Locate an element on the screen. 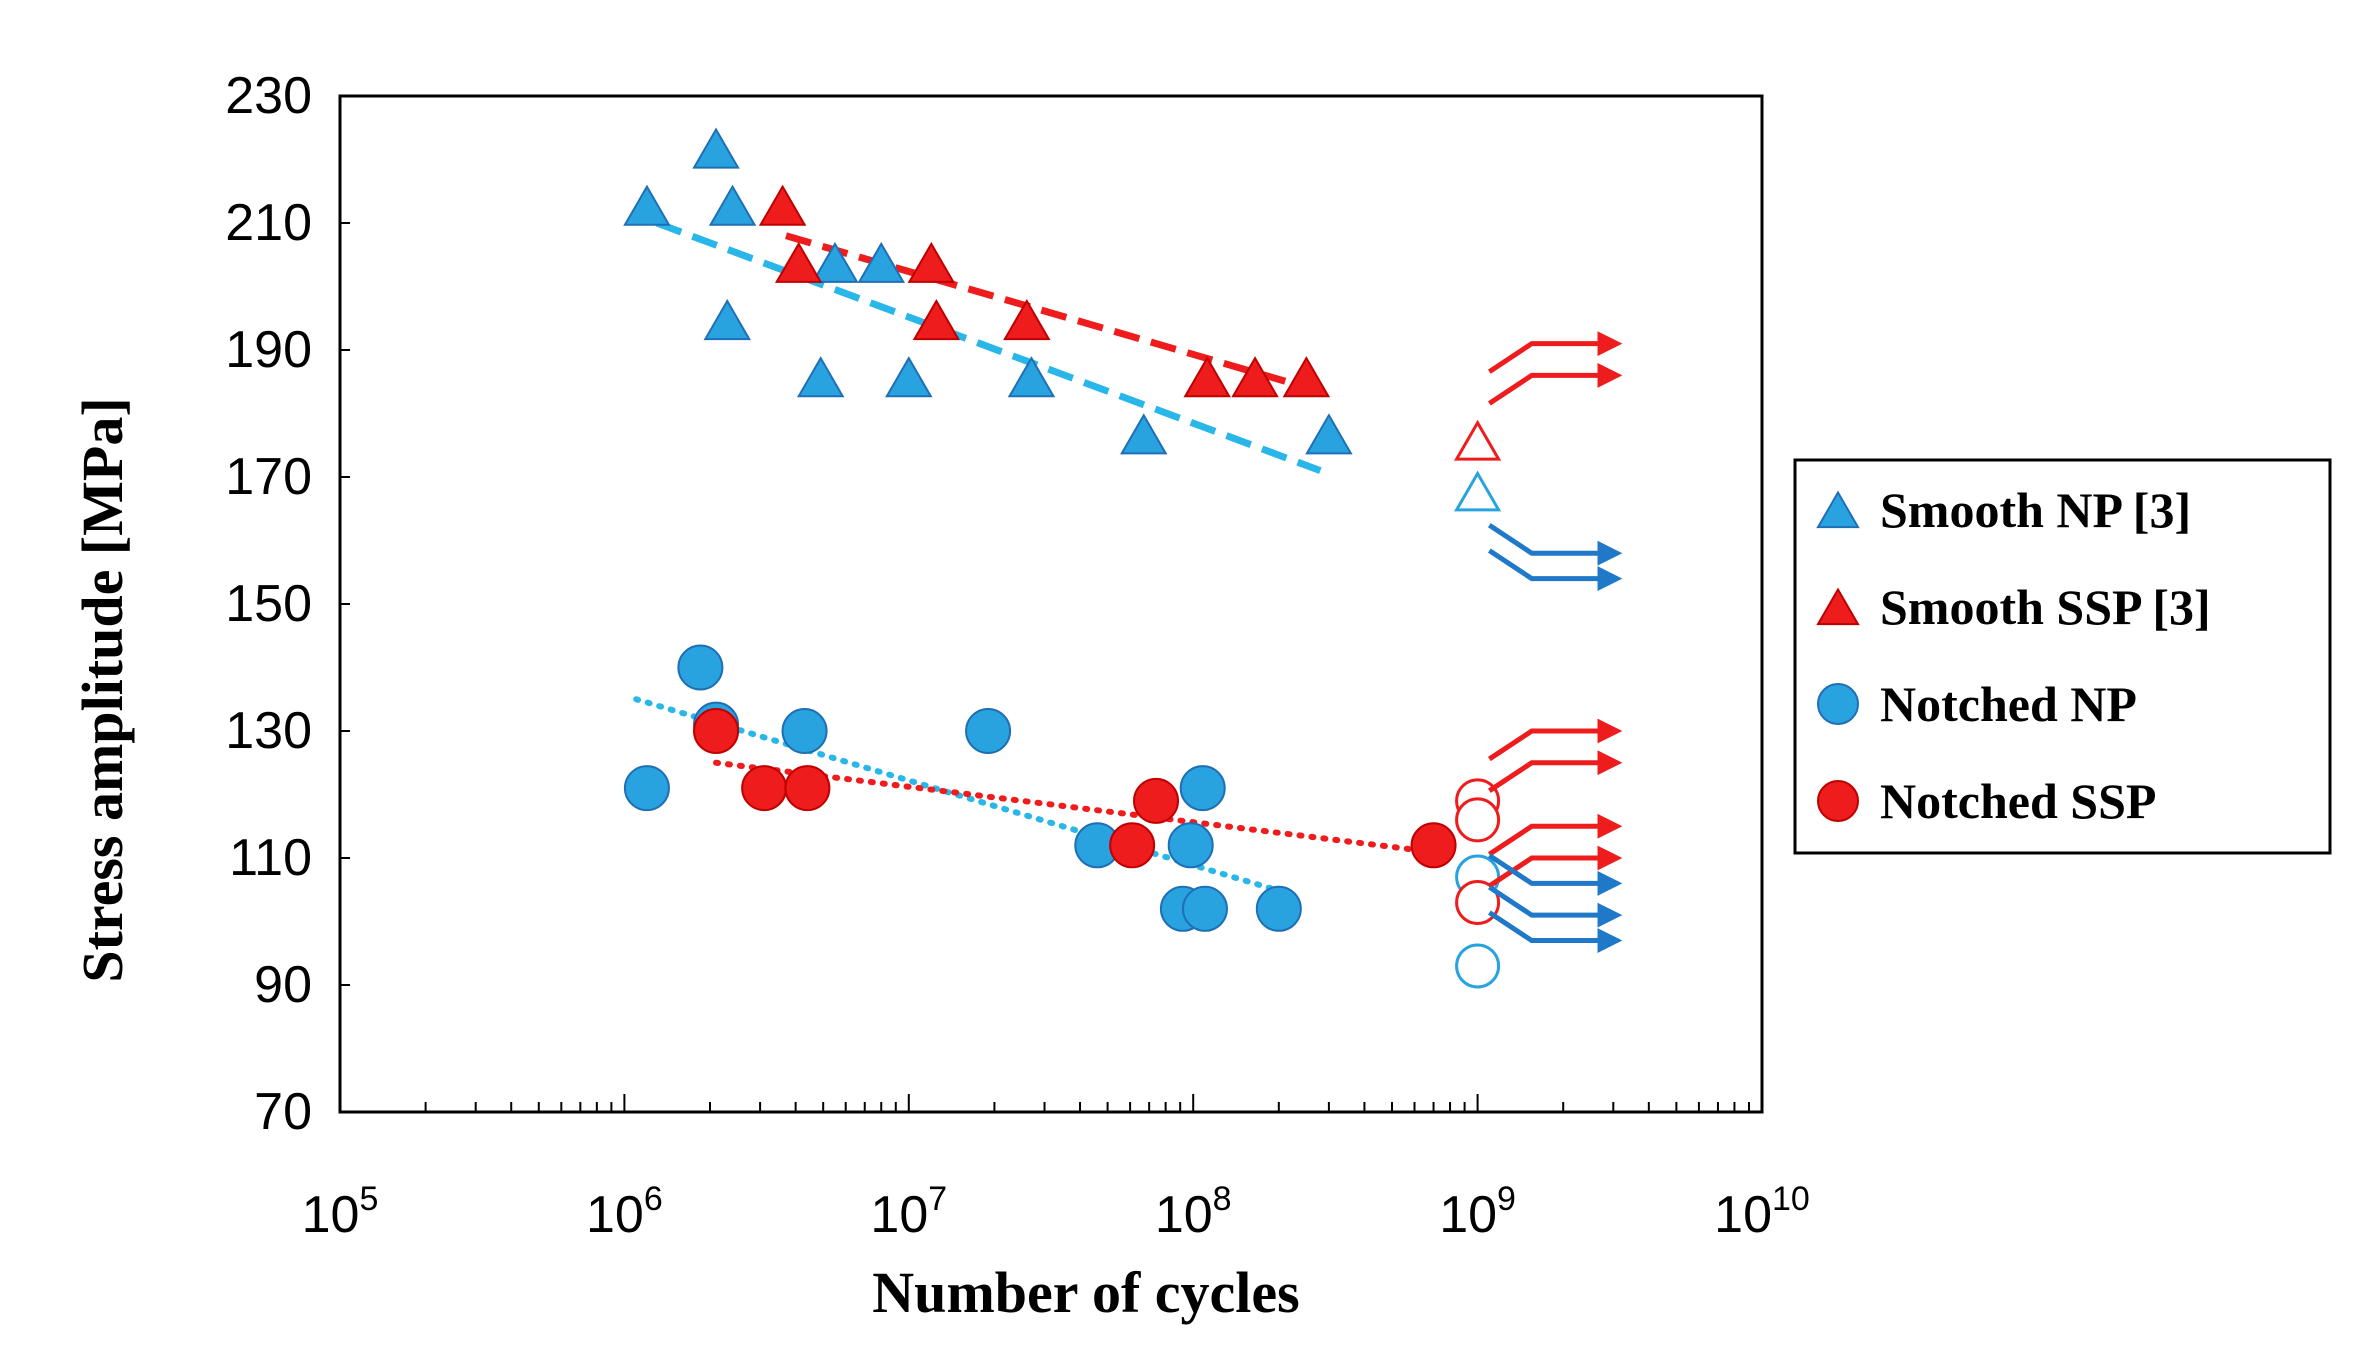 Image resolution: width=2377 pixels, height=1367 pixels. y-tick-label: 150 is located at coordinates (268, 604).